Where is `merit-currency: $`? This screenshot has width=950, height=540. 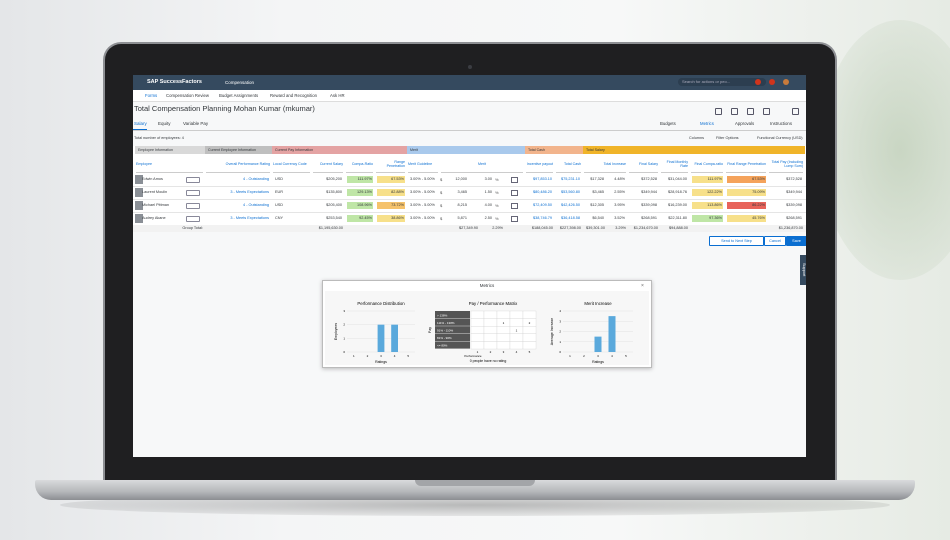
merit-currency: $ is located at coordinates (441, 179).